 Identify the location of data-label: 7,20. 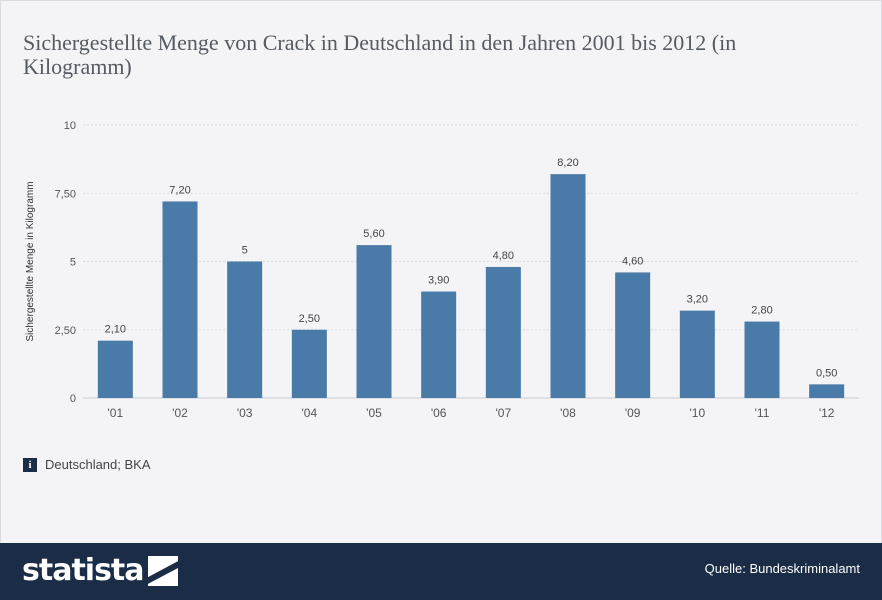
(179, 190).